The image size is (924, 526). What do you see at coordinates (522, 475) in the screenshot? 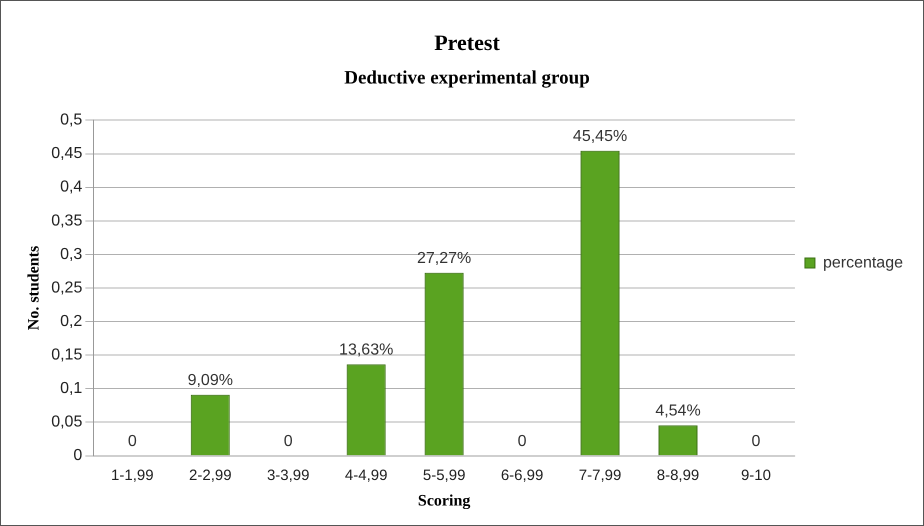
I see `x-tick-label: 6-6,99` at bounding box center [522, 475].